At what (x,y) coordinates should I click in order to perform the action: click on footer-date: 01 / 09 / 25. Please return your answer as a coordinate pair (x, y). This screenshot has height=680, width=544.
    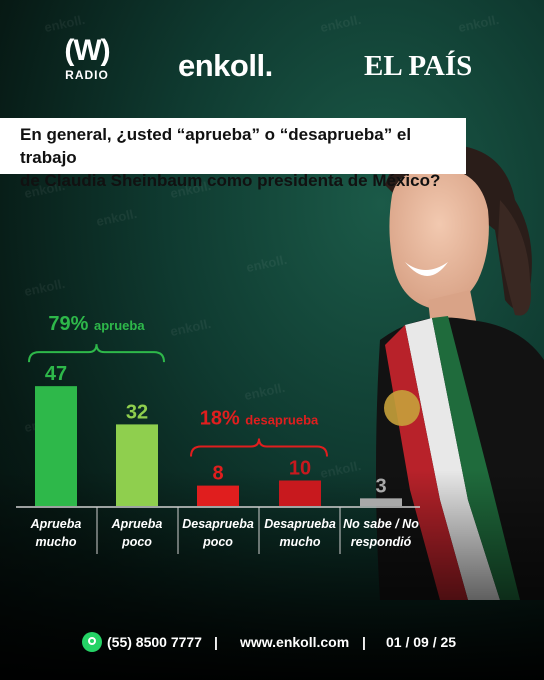
    Looking at the image, I should click on (421, 642).